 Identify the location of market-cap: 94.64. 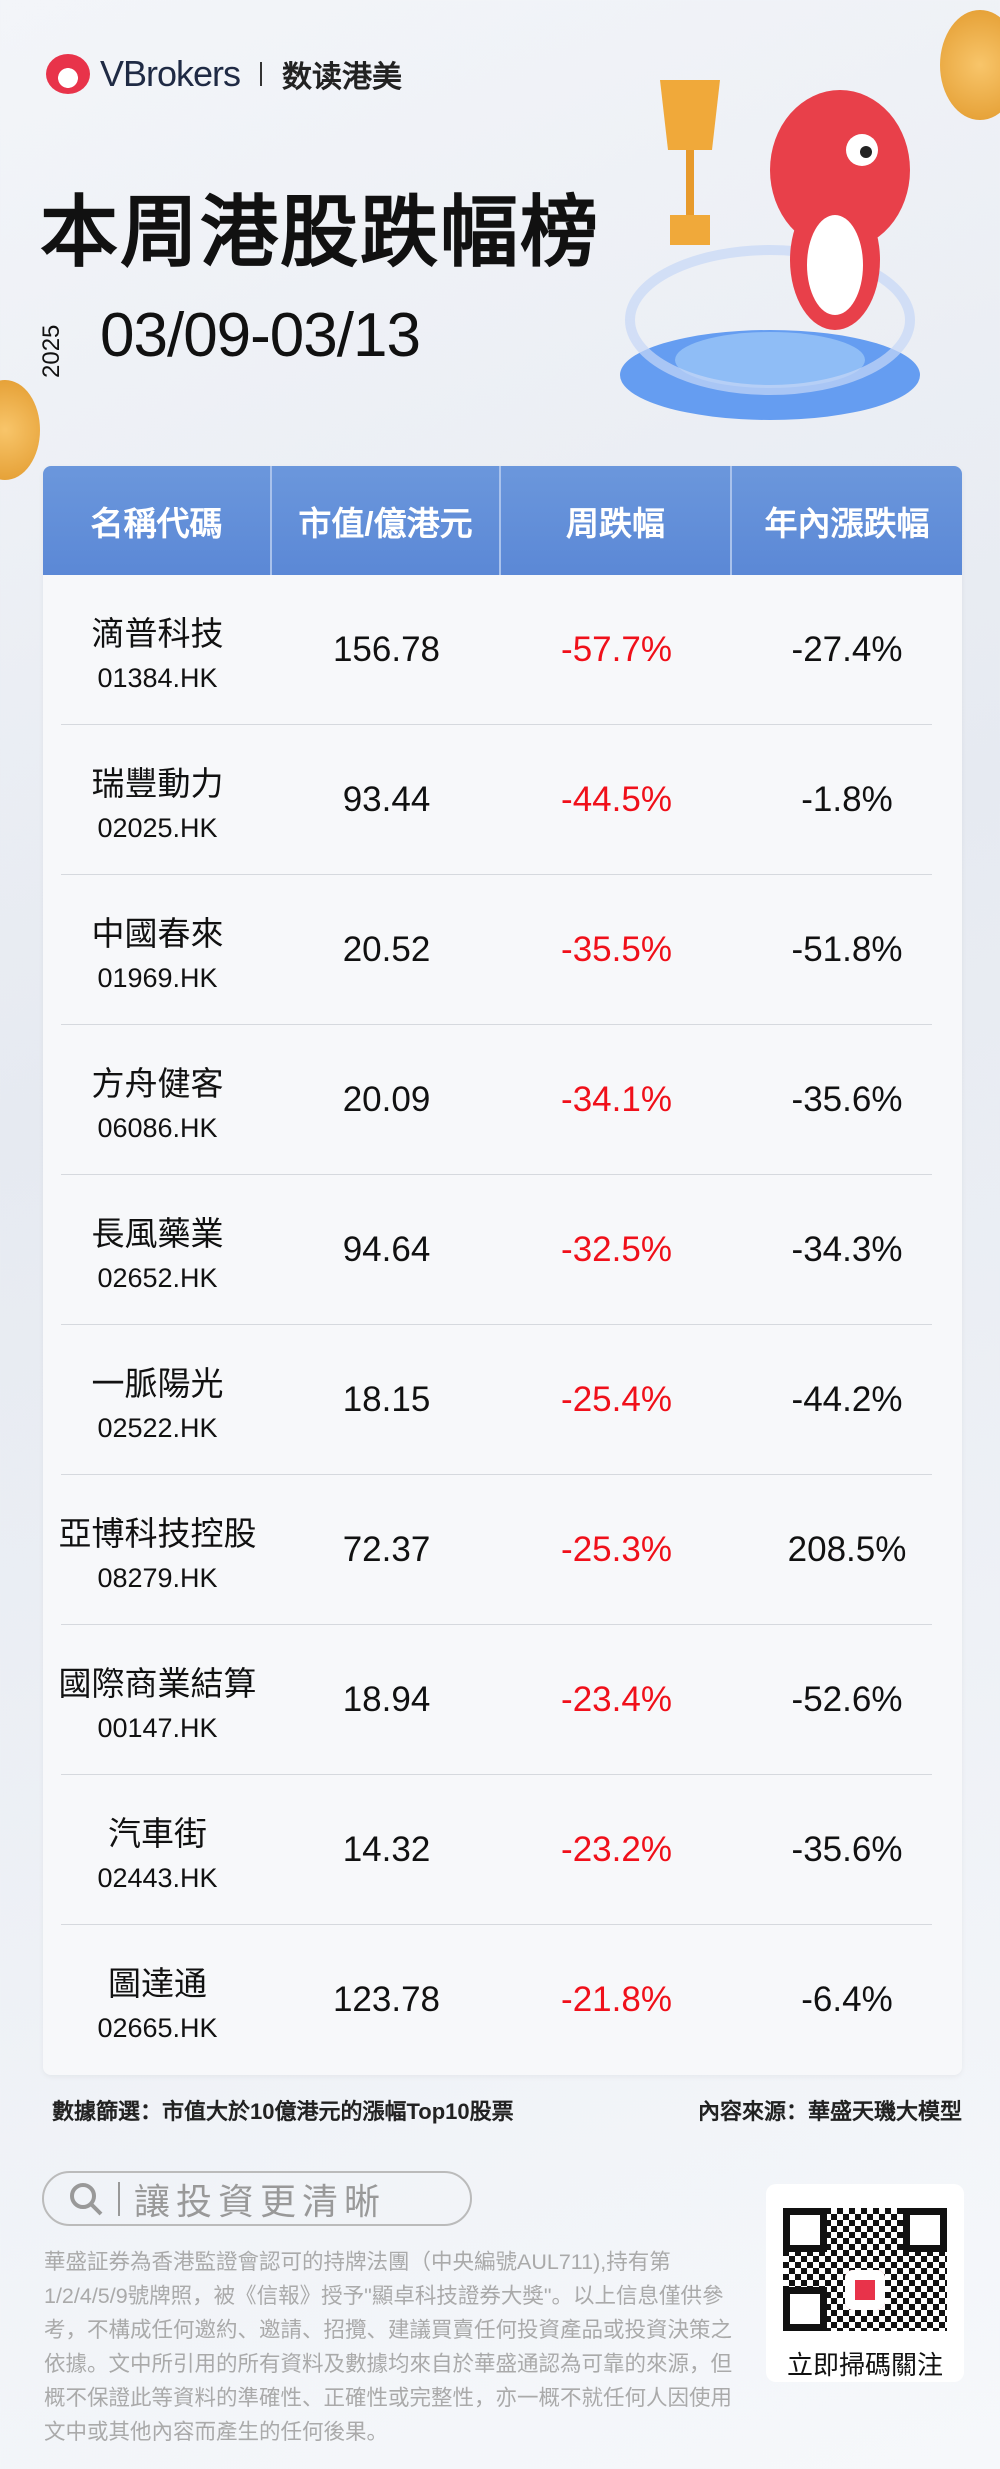
(386, 1249).